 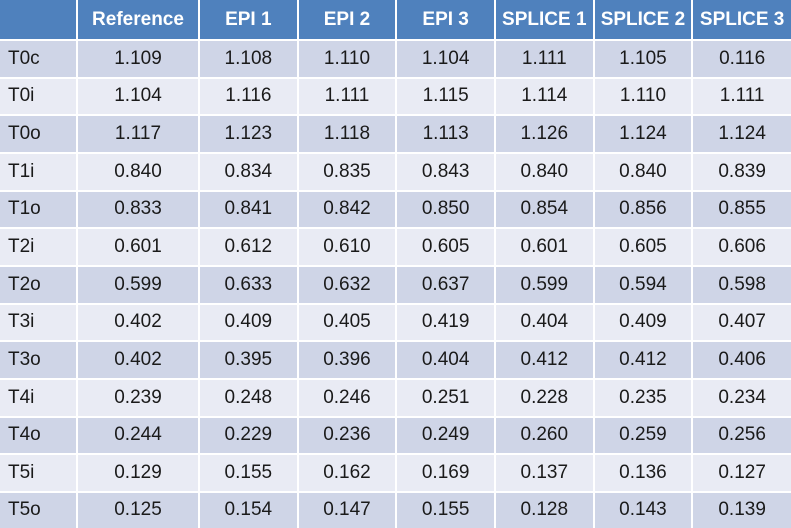 I want to click on row-label: T5i, so click(x=39, y=473).